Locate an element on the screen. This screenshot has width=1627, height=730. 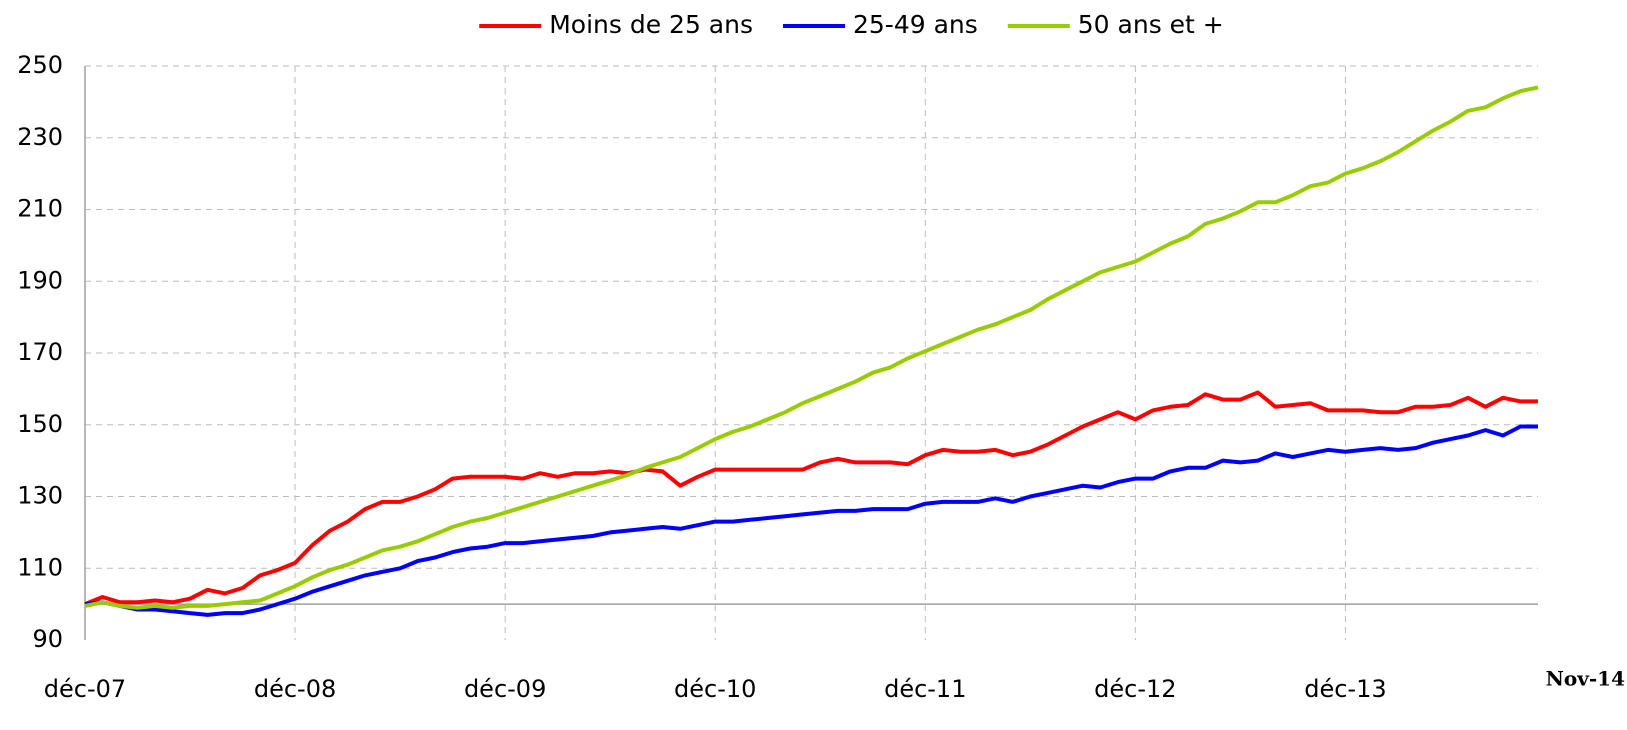
legend-label: Moins de 25 ans is located at coordinates (651, 24).